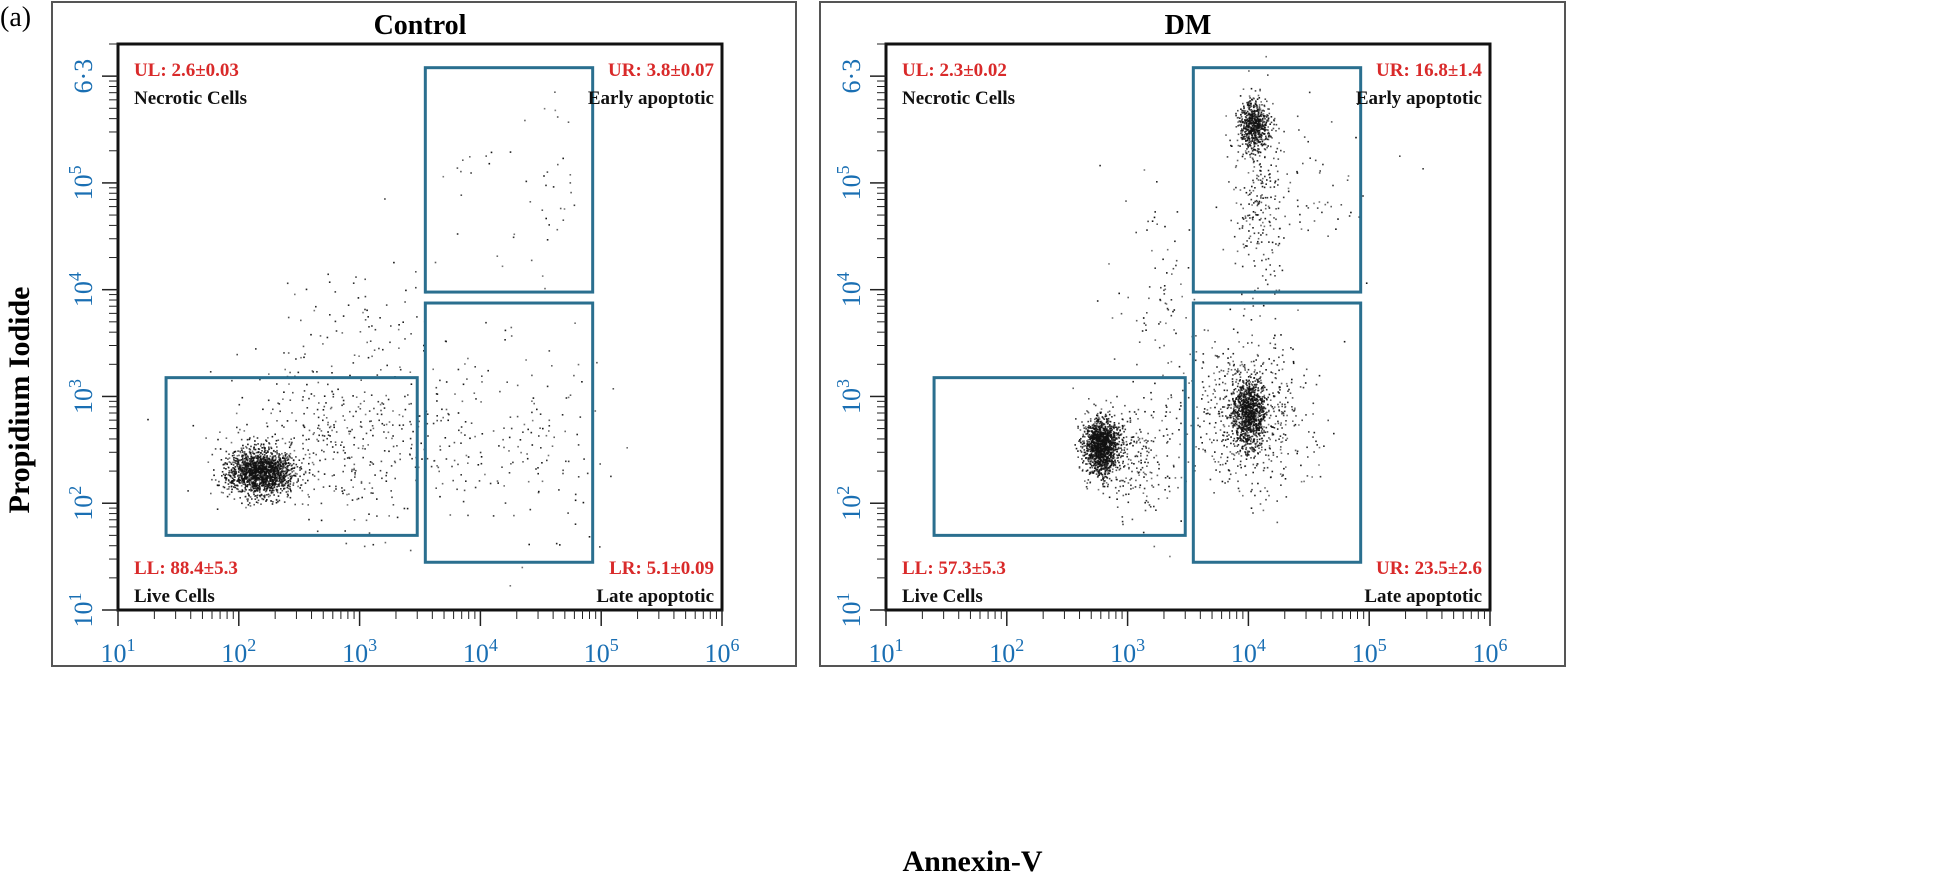 The height and width of the screenshot is (888, 1945). What do you see at coordinates (601, 651) in the screenshot?
I see `x-tick-label: 105` at bounding box center [601, 651].